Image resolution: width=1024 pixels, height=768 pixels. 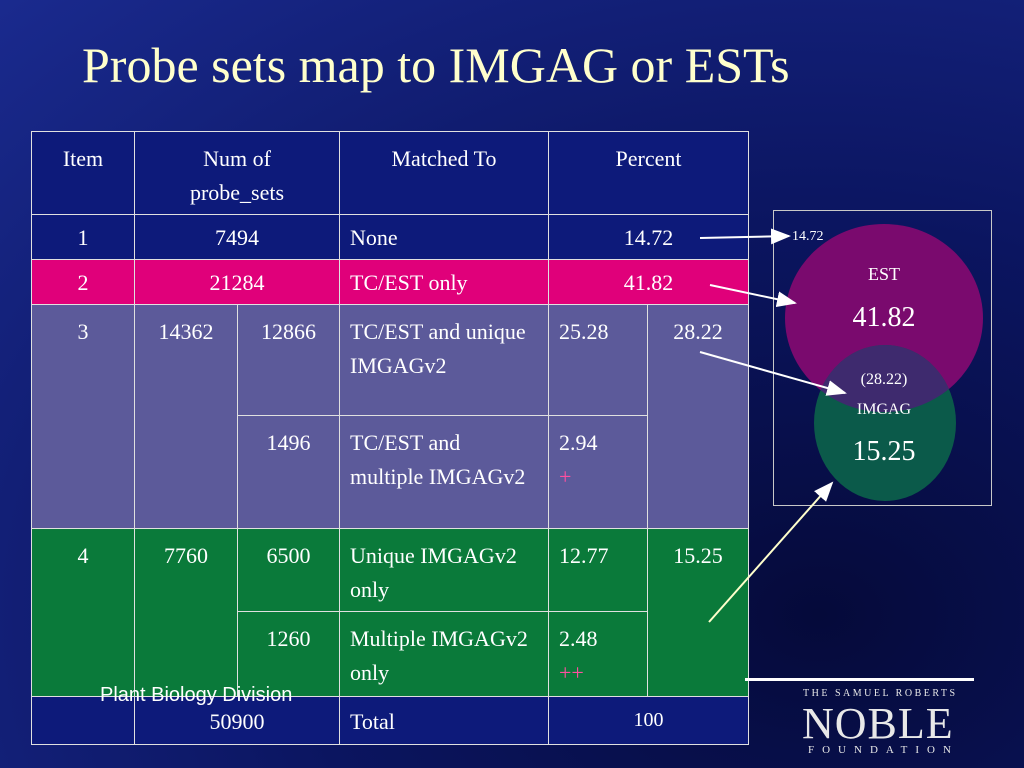 I want to click on table-row: 1496 TC/EST and multiple IMGAGv2 2.94 +, so click(x=390, y=472).